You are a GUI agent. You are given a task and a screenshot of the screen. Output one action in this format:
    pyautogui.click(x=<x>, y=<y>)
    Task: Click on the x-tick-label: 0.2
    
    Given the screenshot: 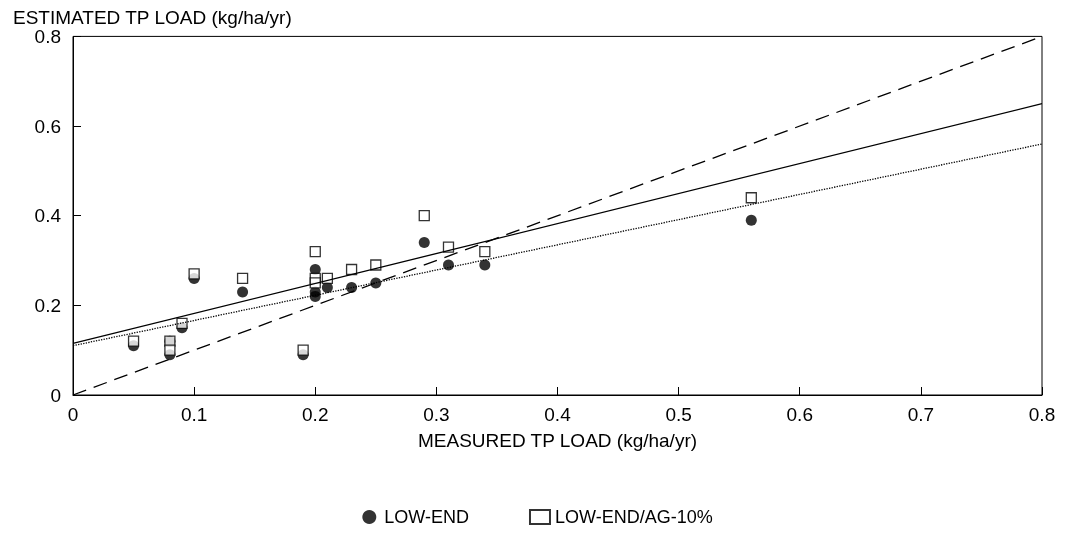 What is the action you would take?
    pyautogui.click(x=315, y=414)
    